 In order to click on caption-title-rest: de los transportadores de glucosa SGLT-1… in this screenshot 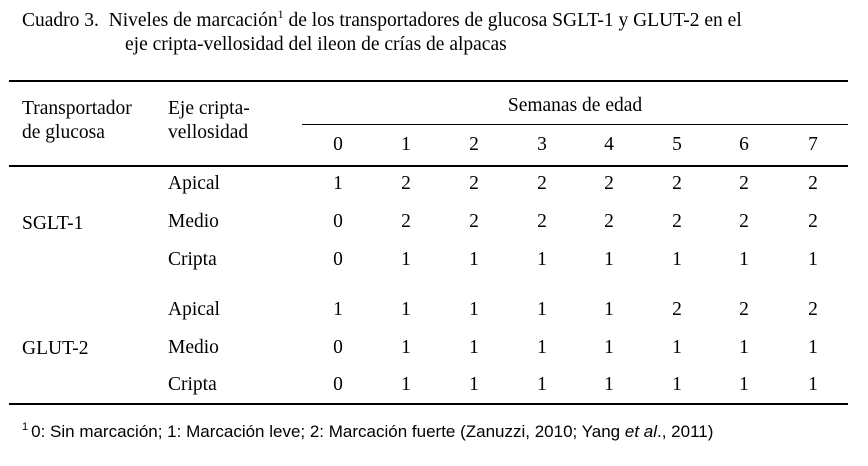, I will do `click(512, 20)`.